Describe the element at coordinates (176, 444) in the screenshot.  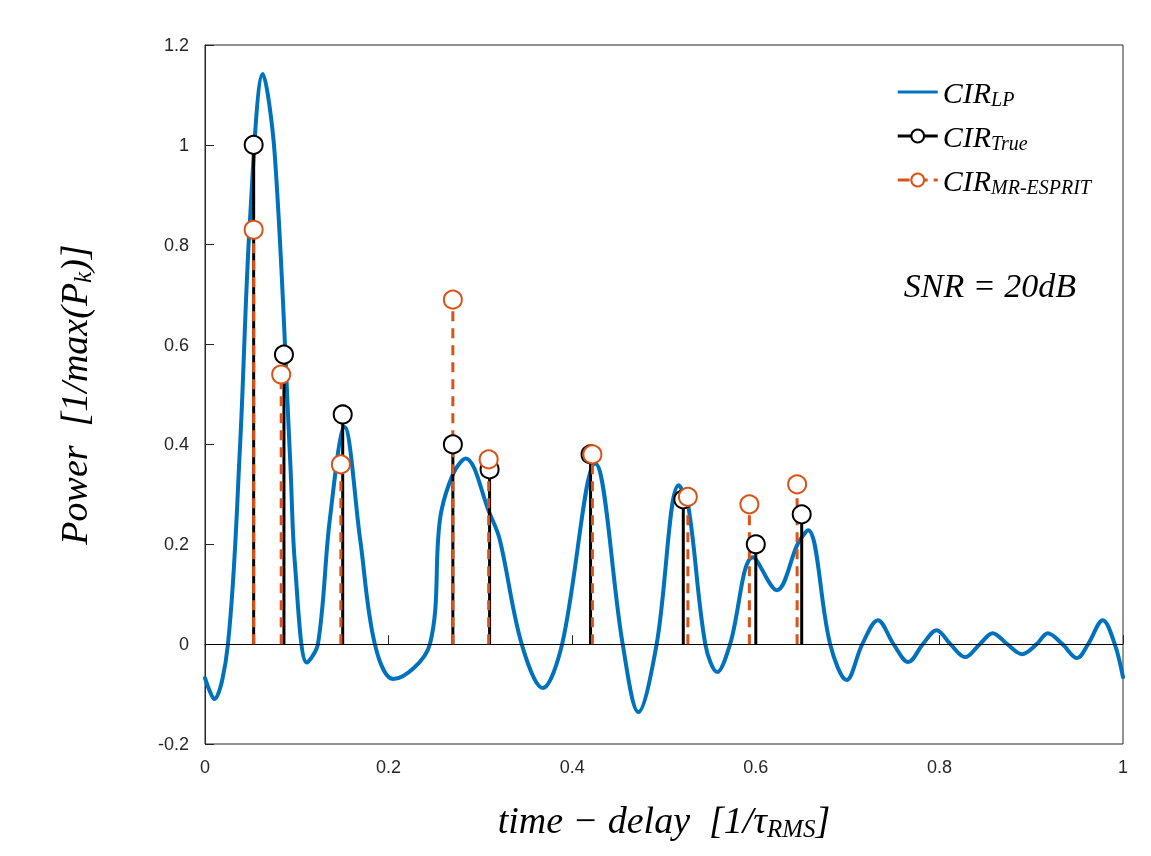
I see `y-tick-label: 0.4` at that location.